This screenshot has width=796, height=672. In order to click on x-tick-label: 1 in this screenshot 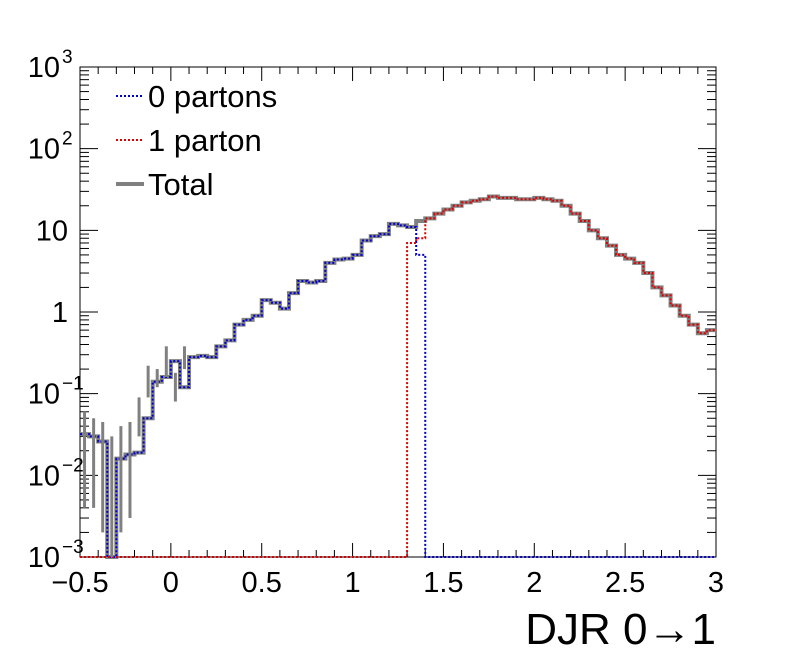, I will do `click(353, 583)`.